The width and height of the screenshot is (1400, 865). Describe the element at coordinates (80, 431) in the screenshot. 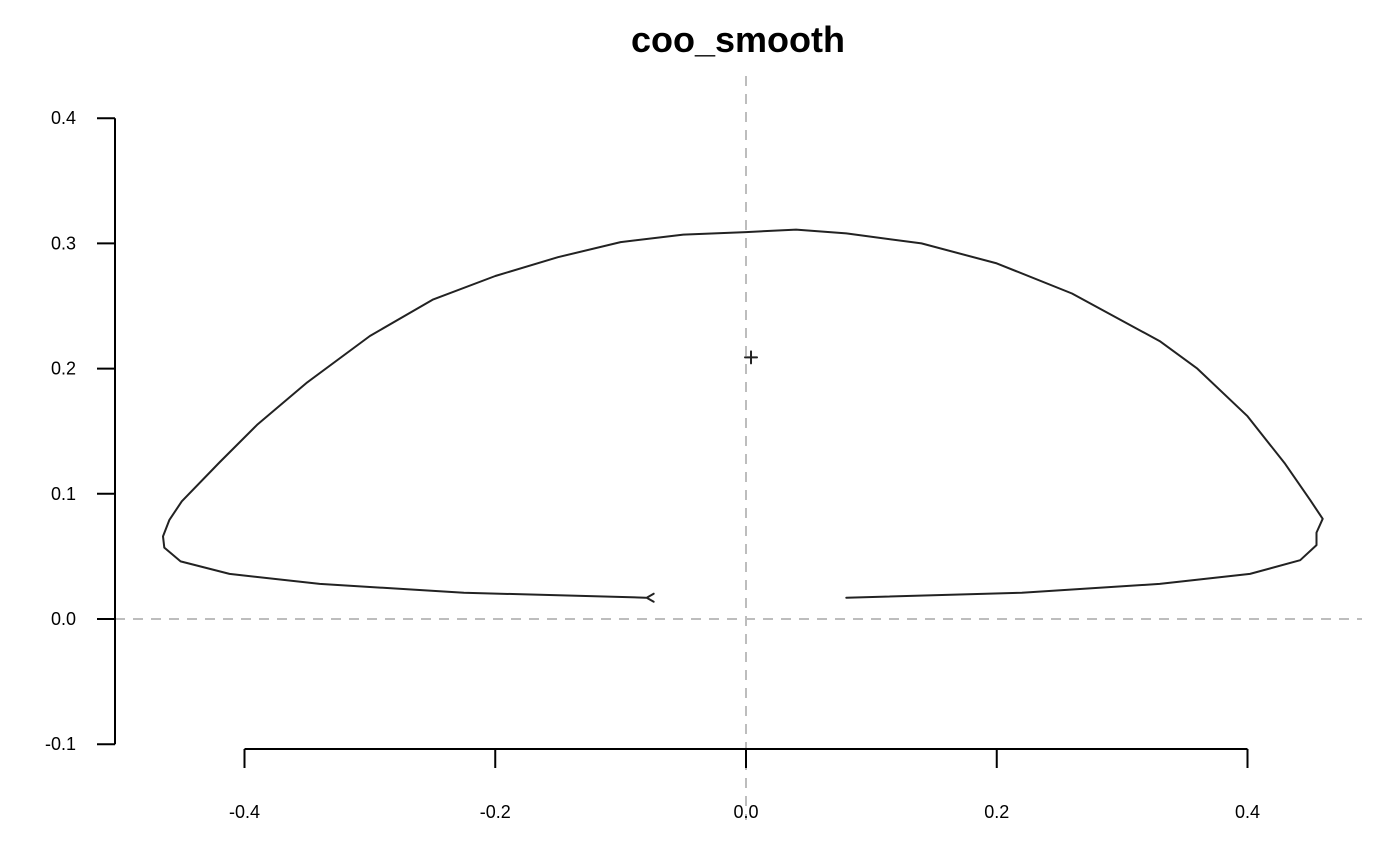

I see `y-axis: -0.1 0.0 0.1 0.2 0.3 0.4` at that location.